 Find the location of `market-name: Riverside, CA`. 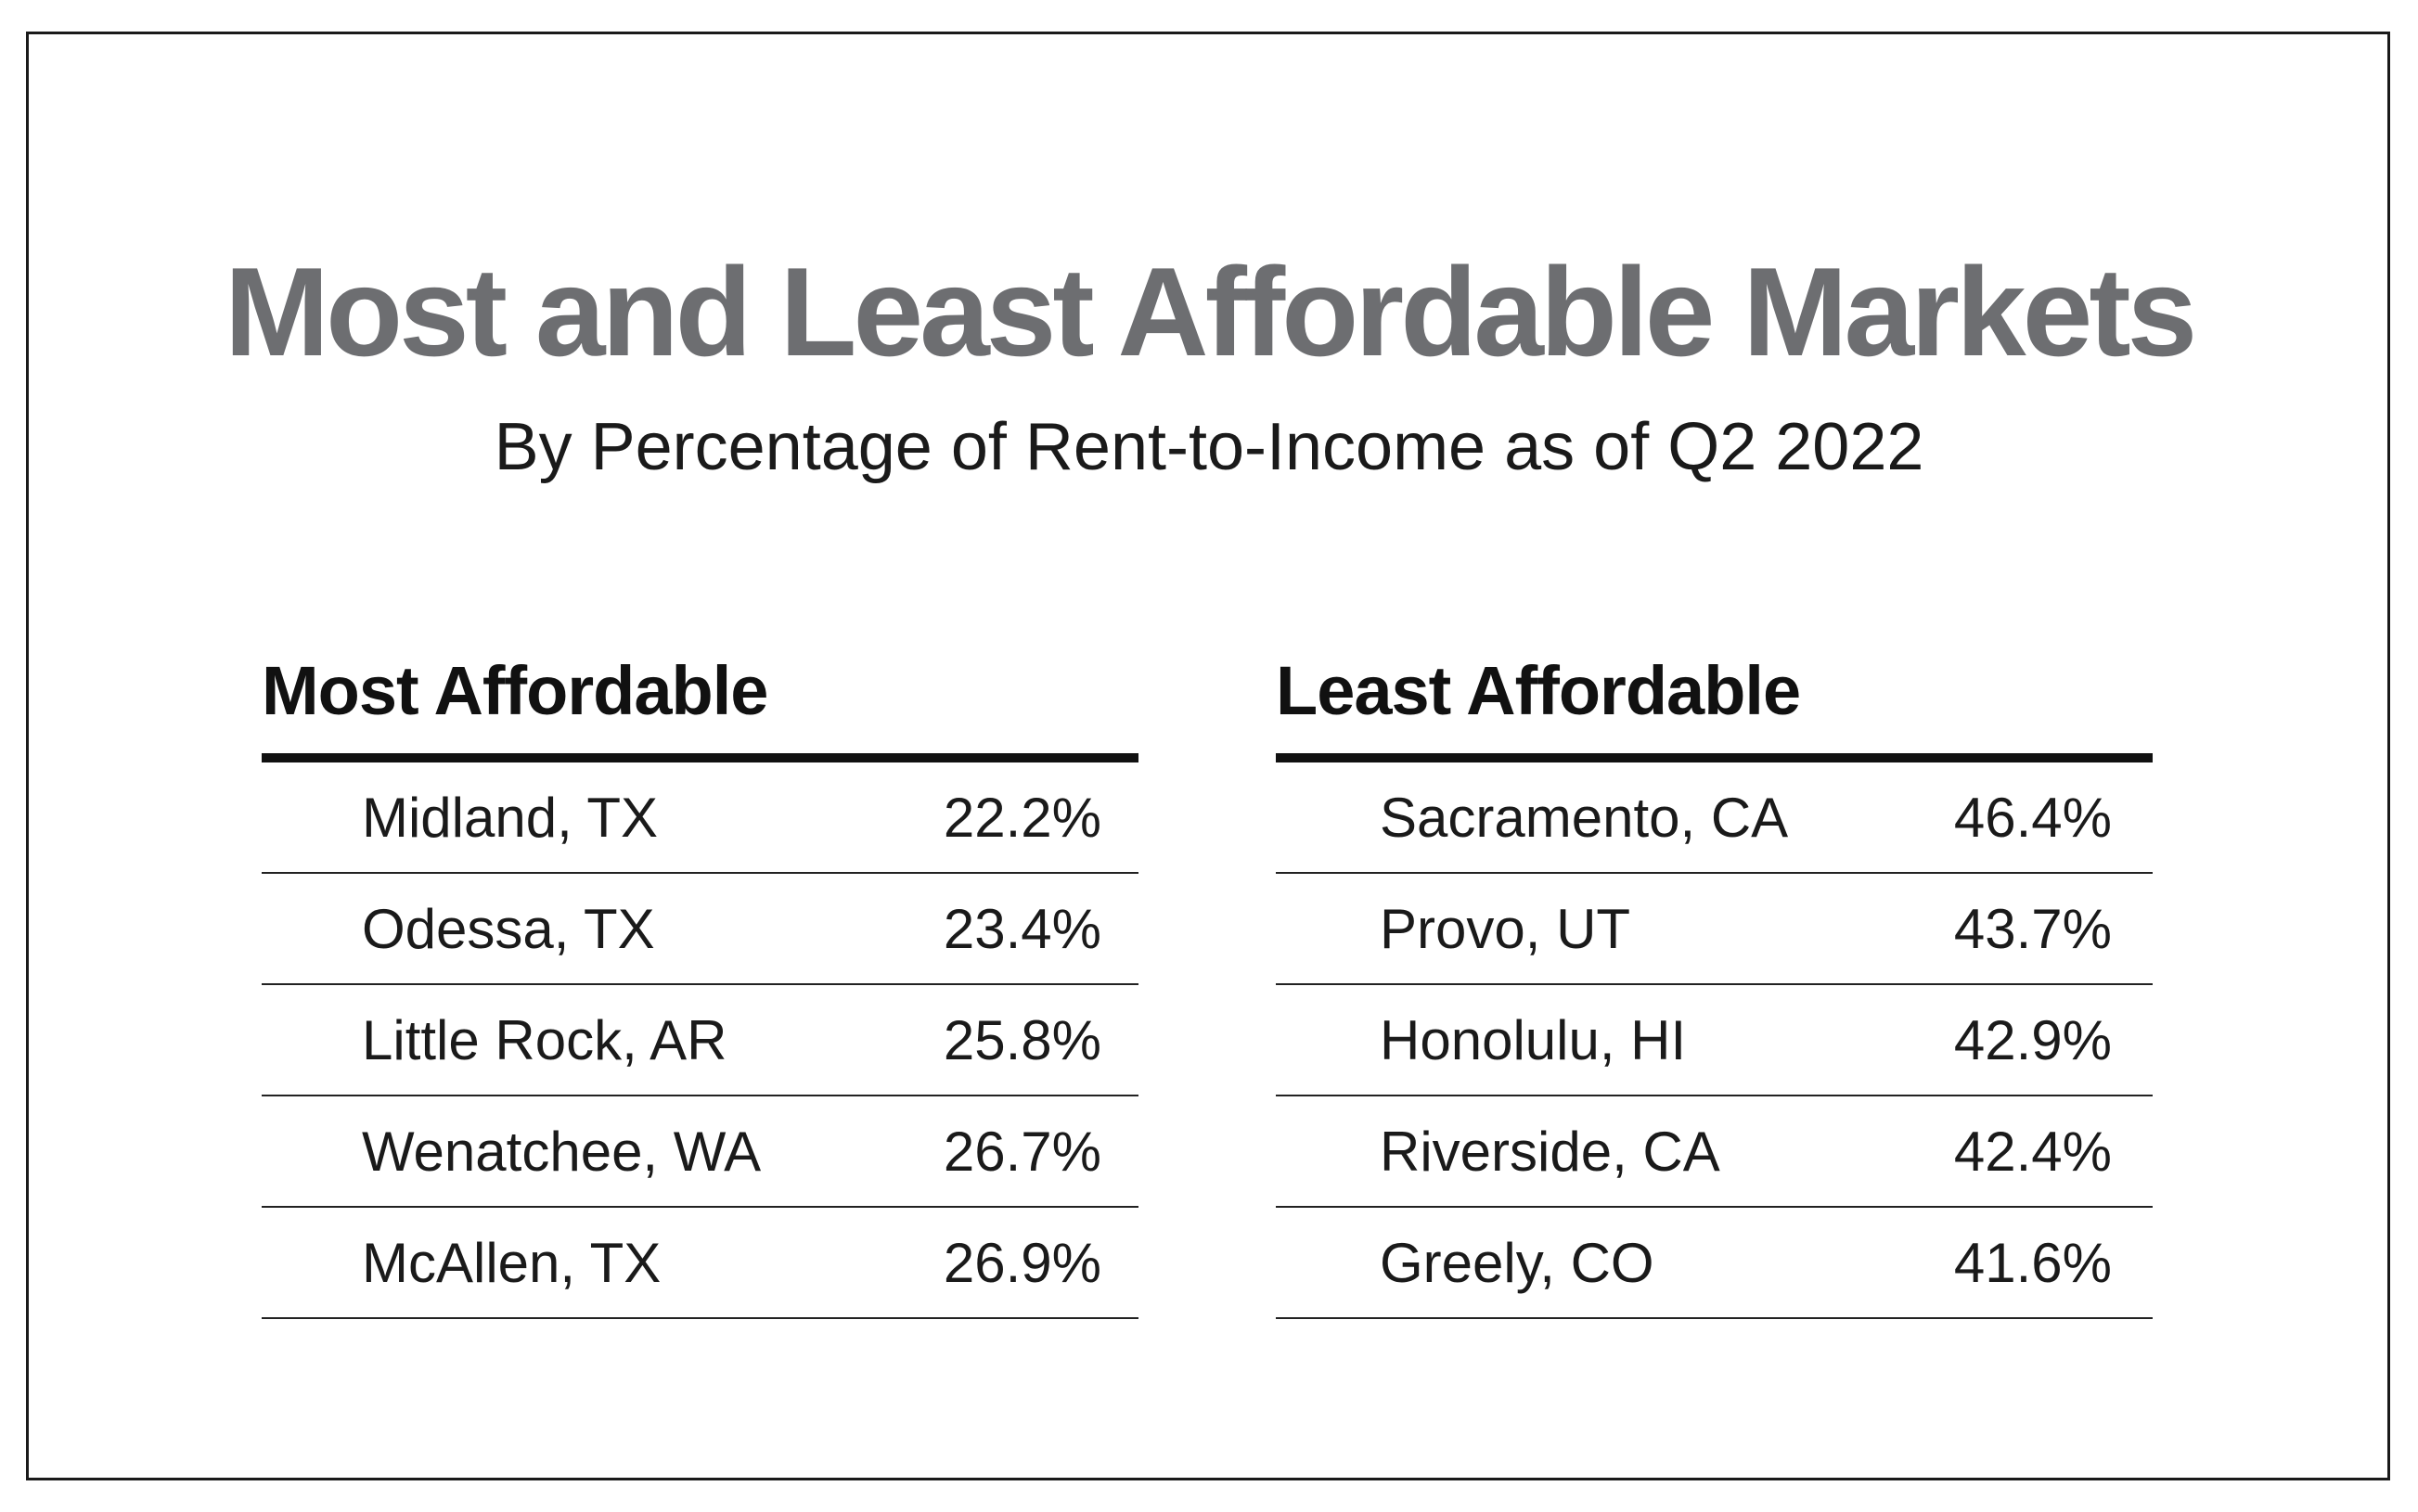

market-name: Riverside, CA is located at coordinates (1550, 1152).